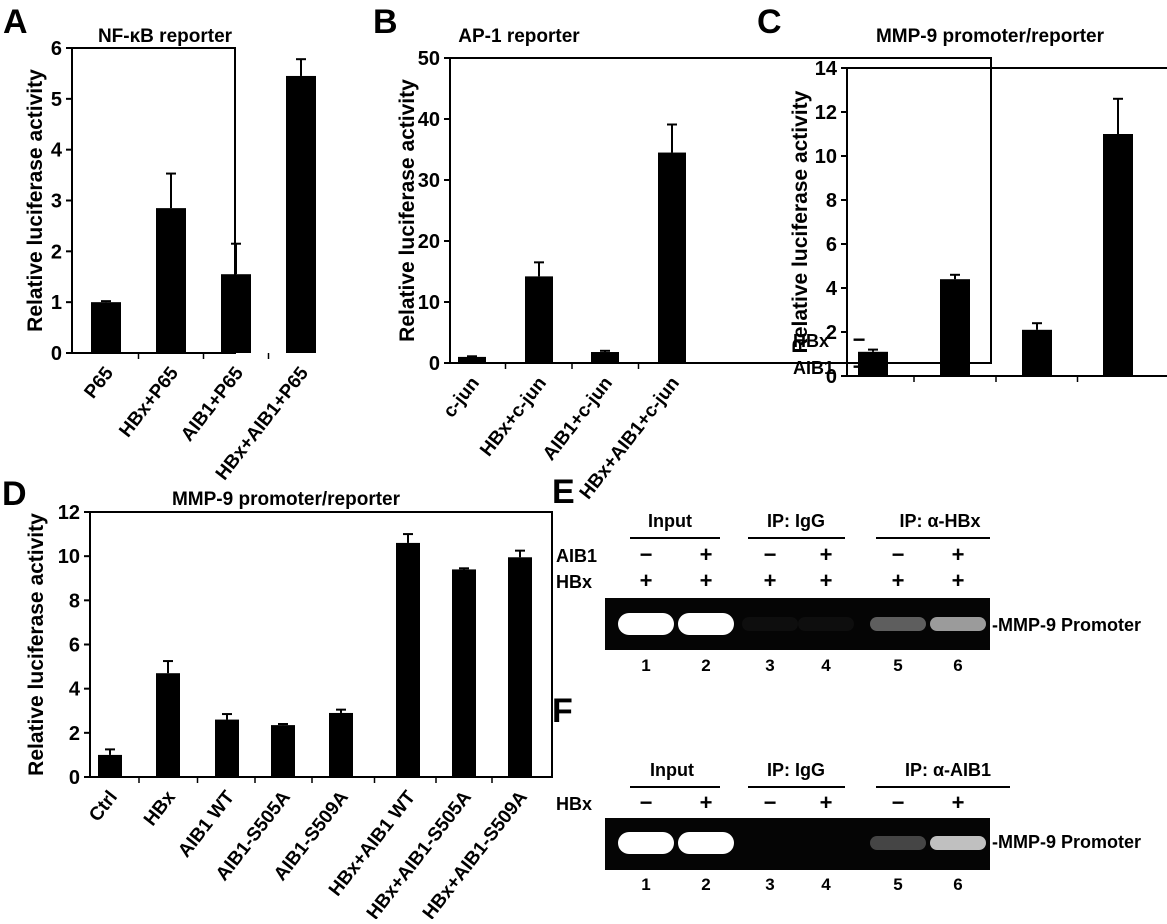 This screenshot has width=1167, height=924. Describe the element at coordinates (939, 521) in the screenshot. I see `lane-group-label: IP: α-HBx` at that location.